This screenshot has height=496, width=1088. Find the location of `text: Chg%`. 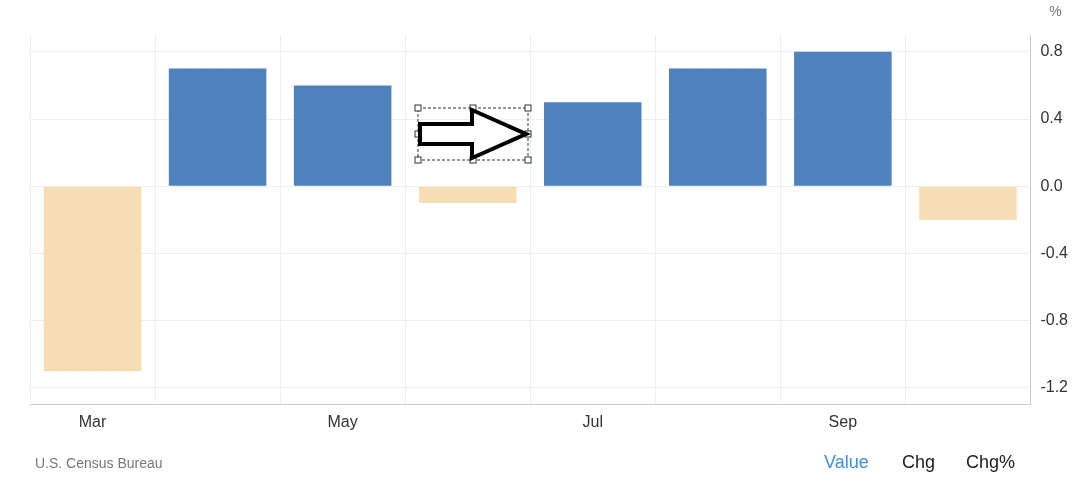

text: Chg% is located at coordinates (991, 462).